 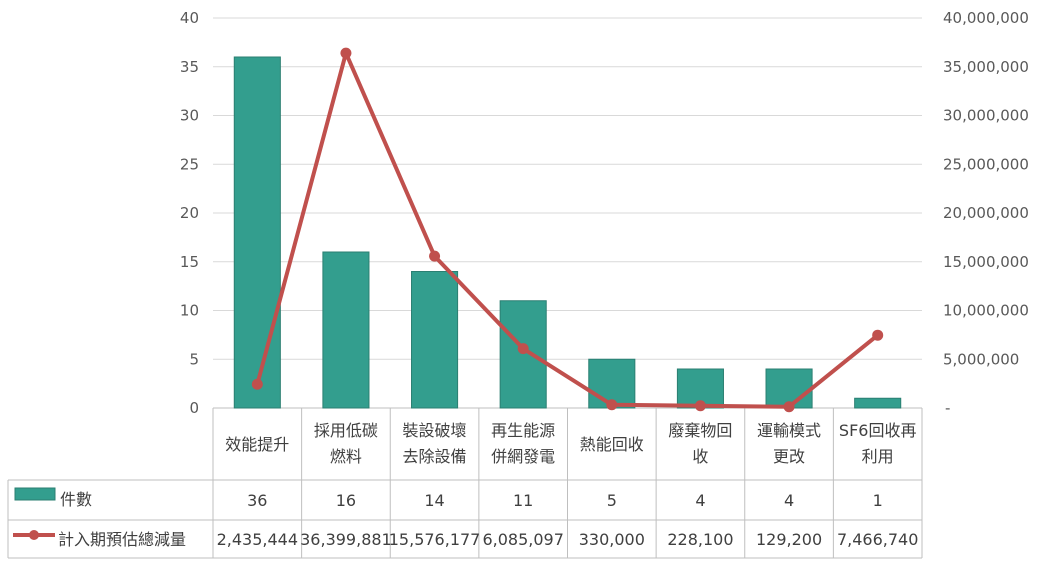 What do you see at coordinates (700, 430) in the screenshot?
I see `category-label: 廢棄物回` at bounding box center [700, 430].